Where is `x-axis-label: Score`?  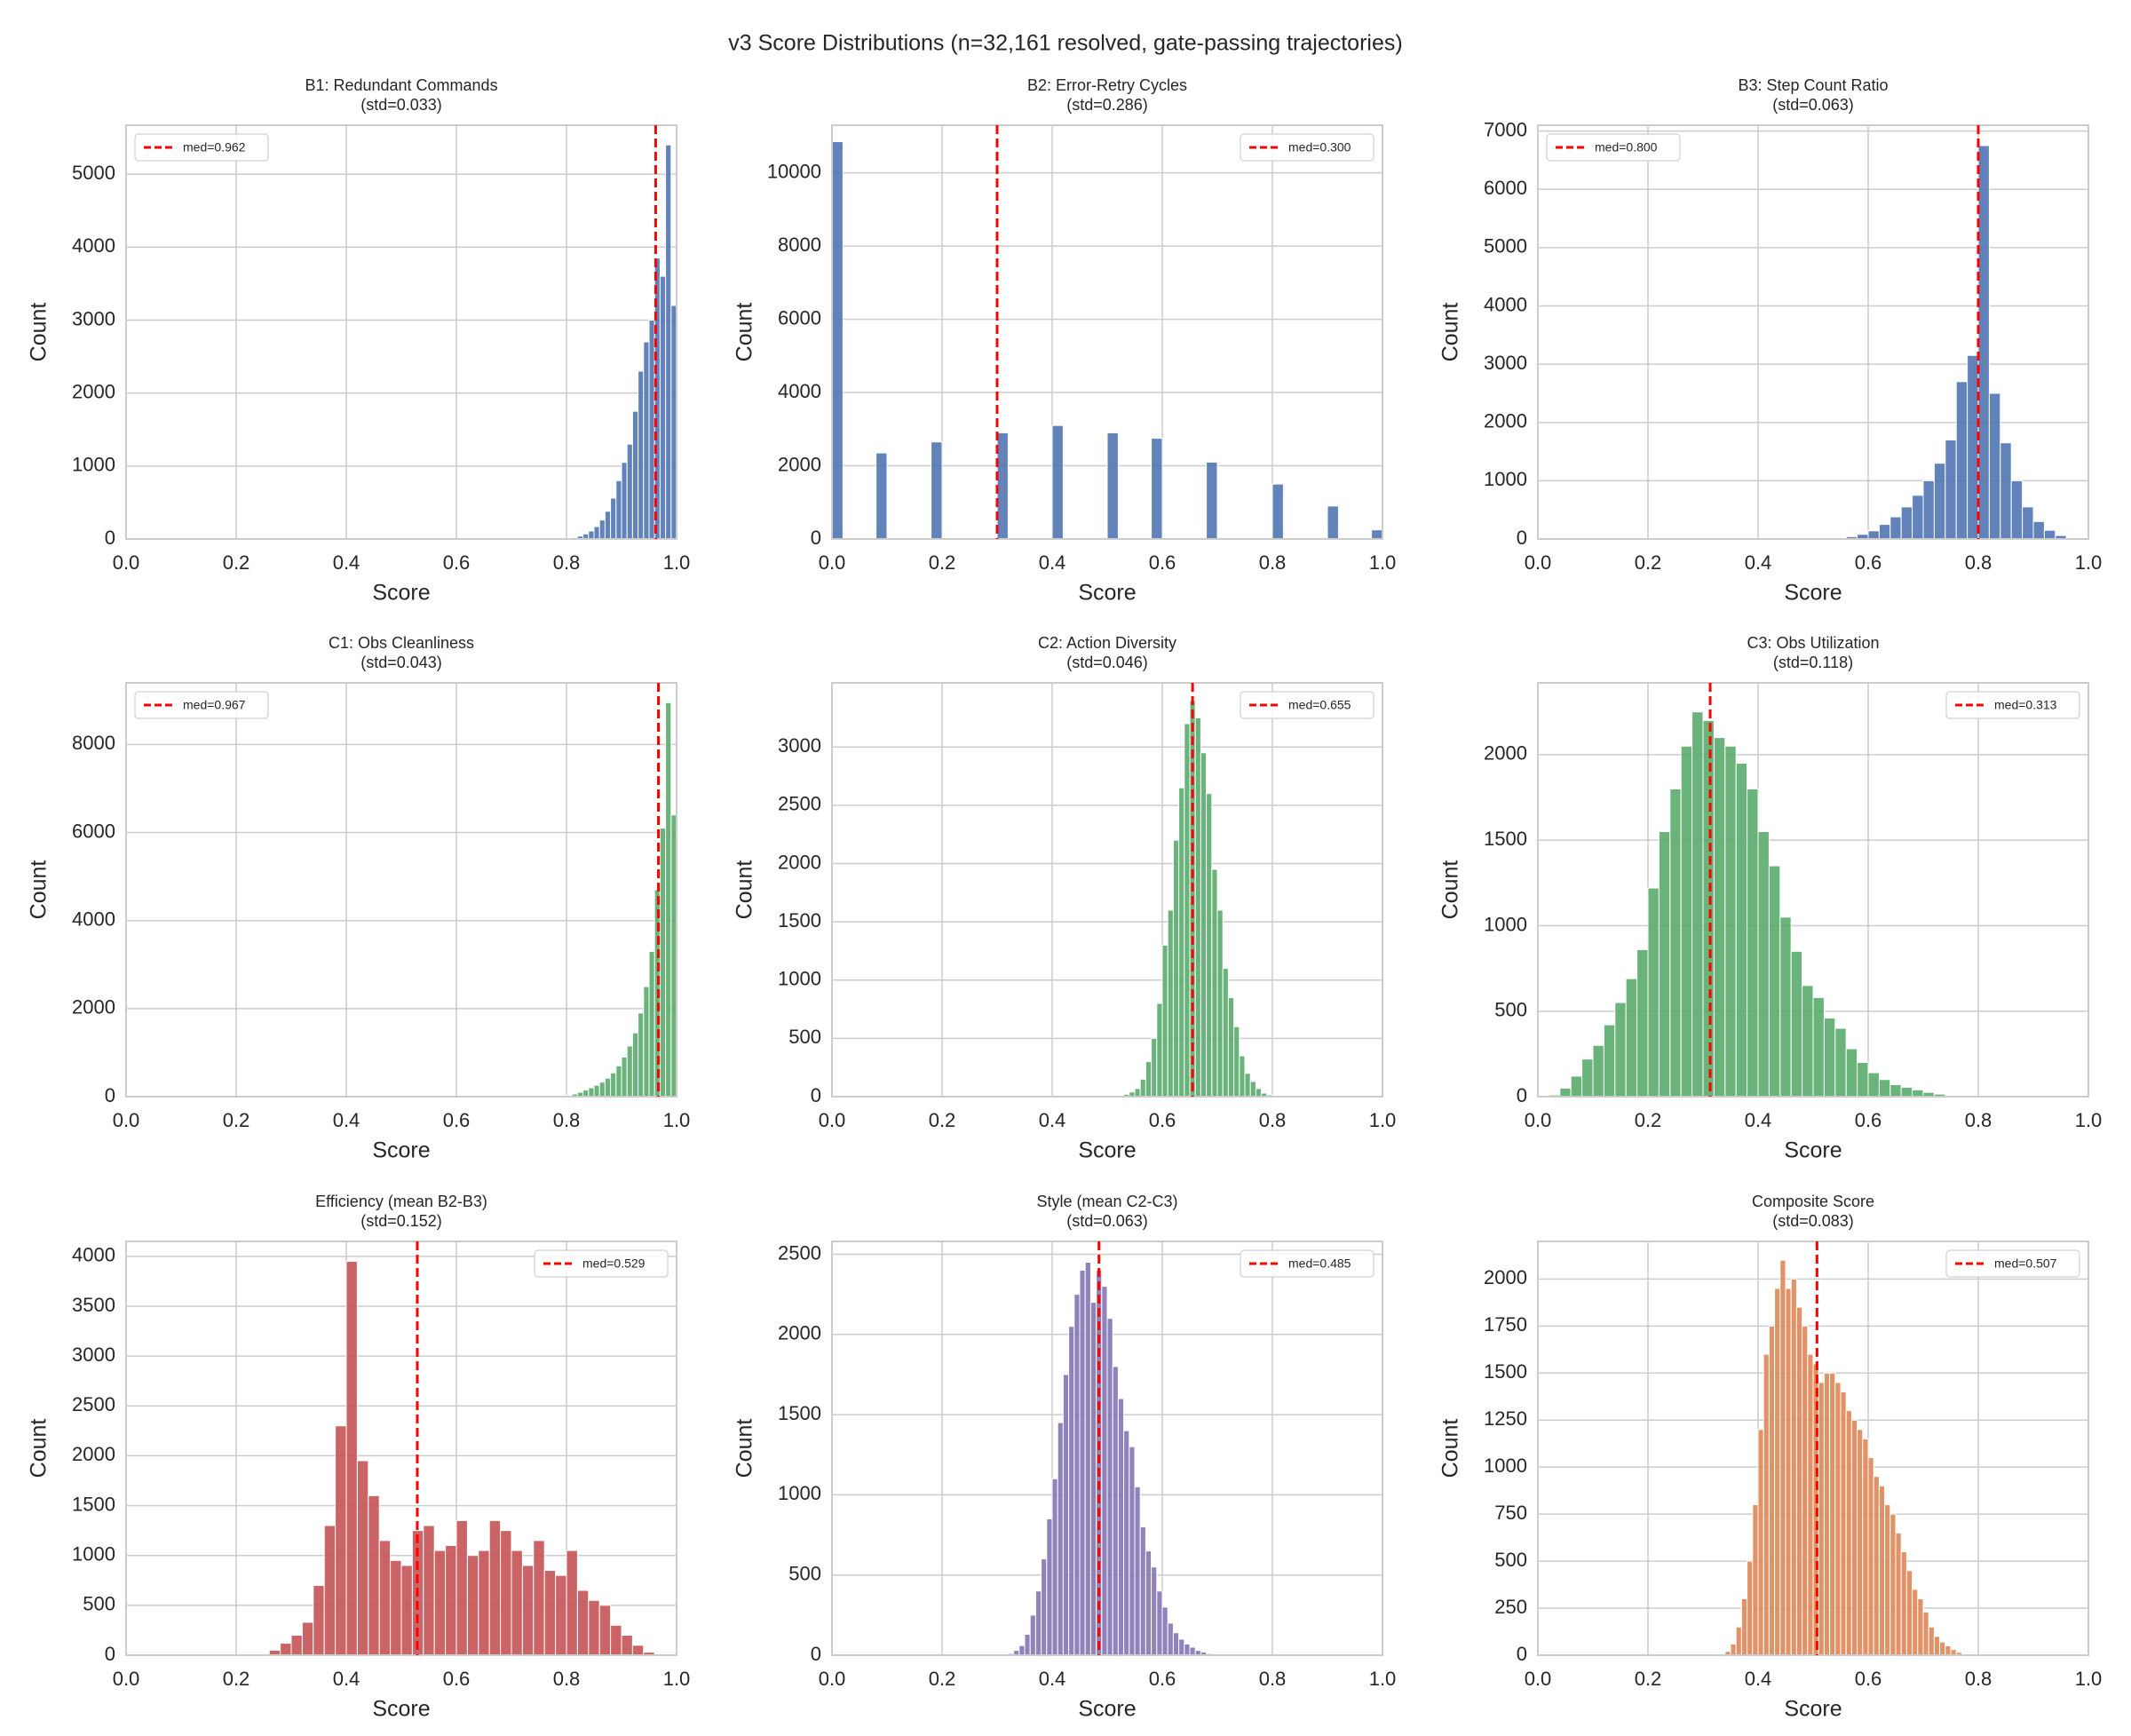 x-axis-label: Score is located at coordinates (401, 593).